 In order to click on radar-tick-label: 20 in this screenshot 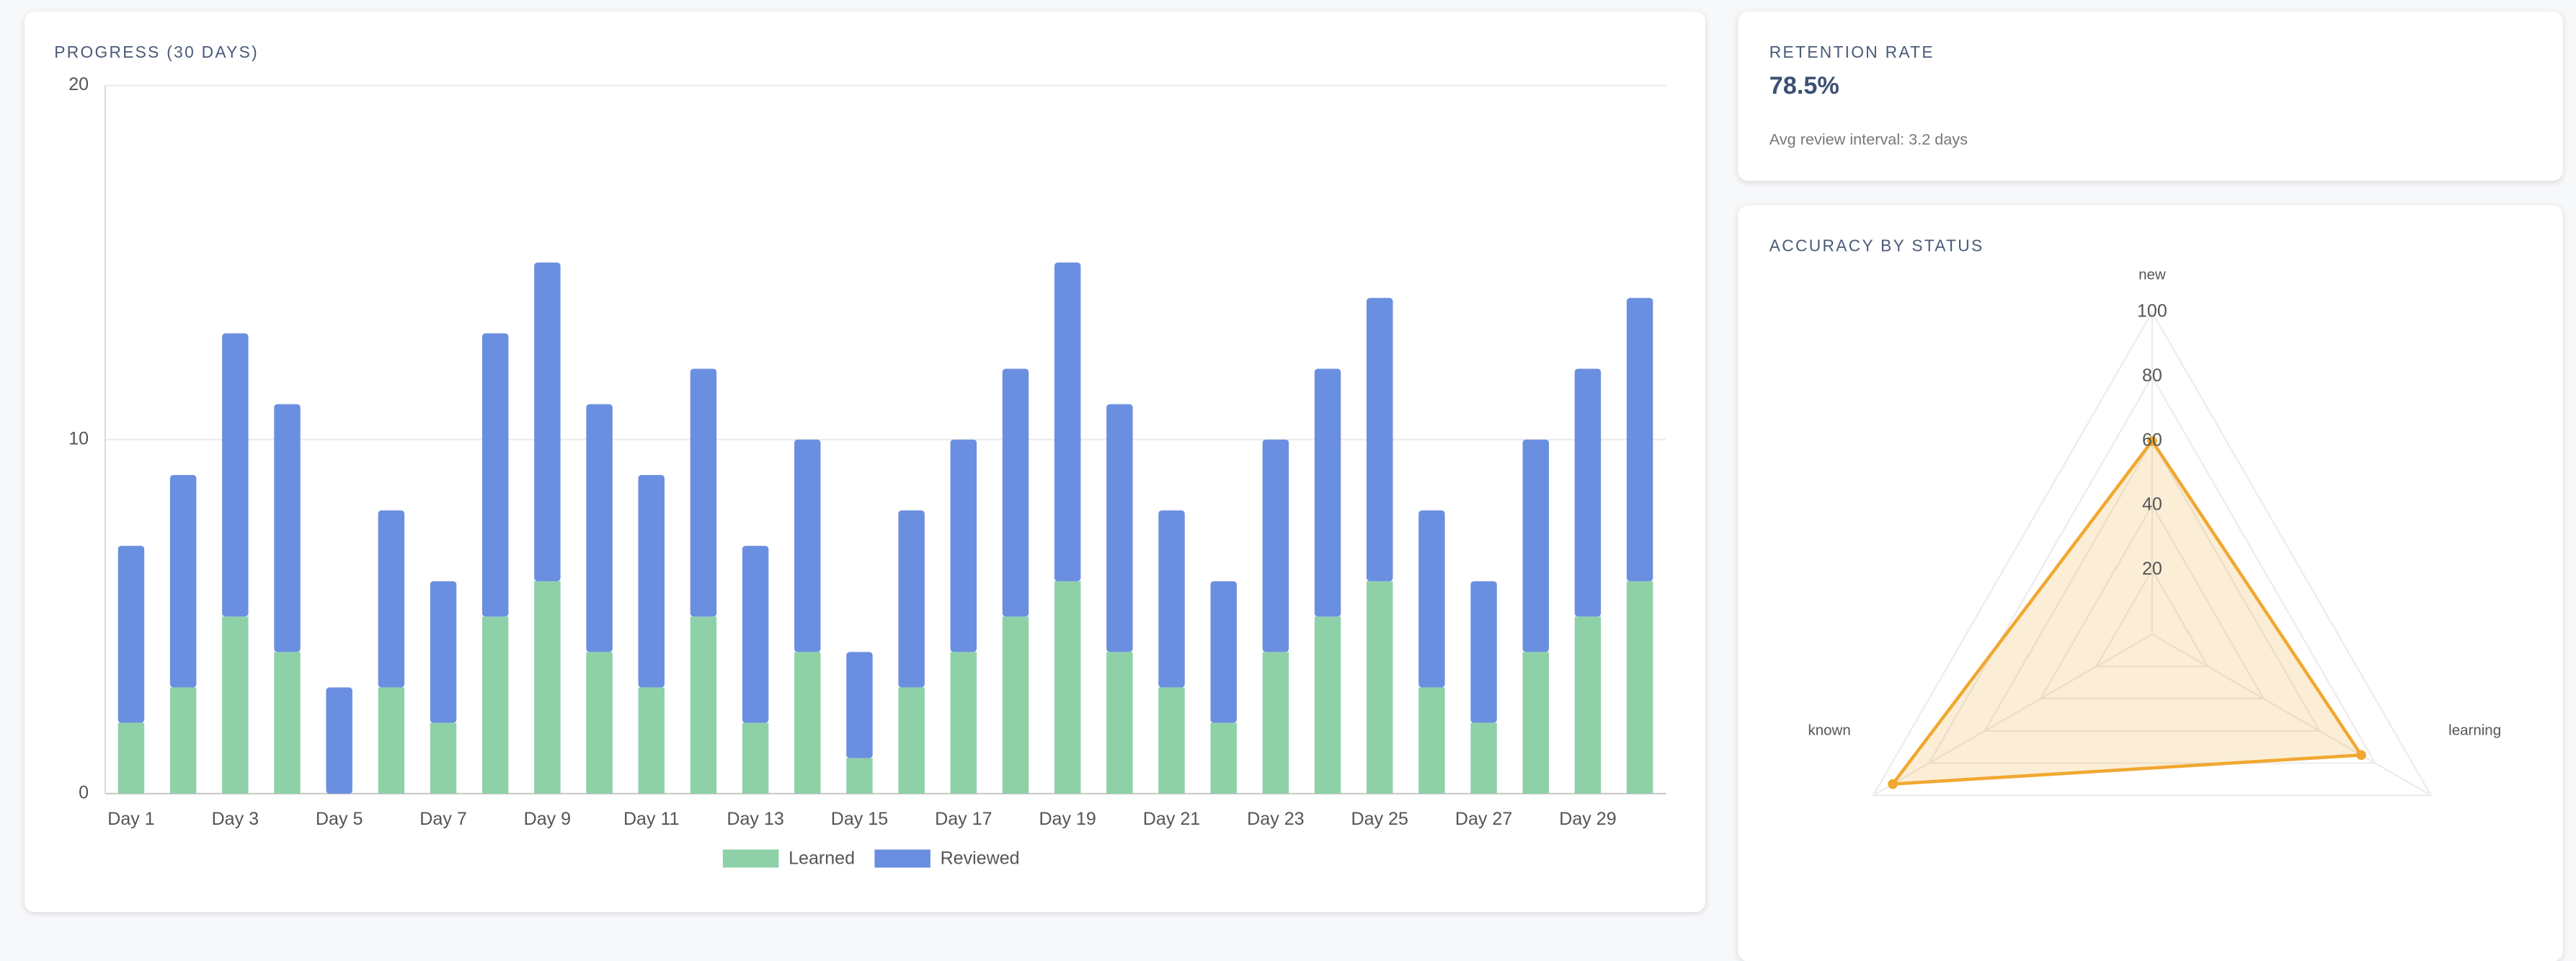, I will do `click(2152, 569)`.